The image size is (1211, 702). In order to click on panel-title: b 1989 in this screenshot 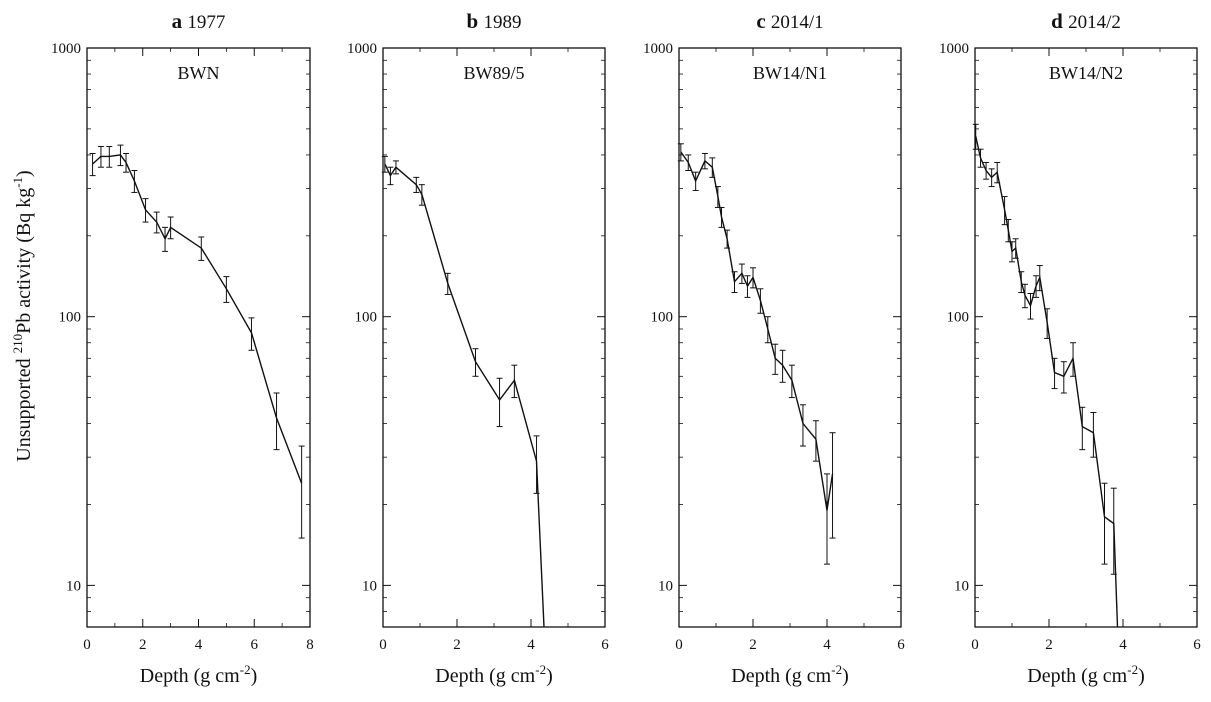, I will do `click(494, 21)`.